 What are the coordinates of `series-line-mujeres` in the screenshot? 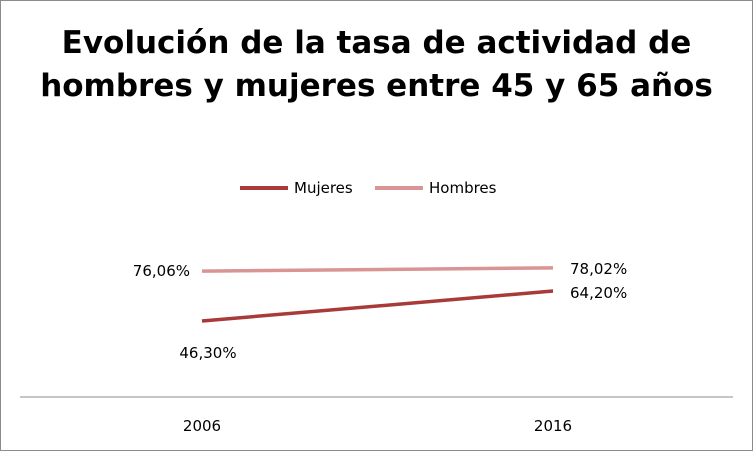 It's located at (377, 306).